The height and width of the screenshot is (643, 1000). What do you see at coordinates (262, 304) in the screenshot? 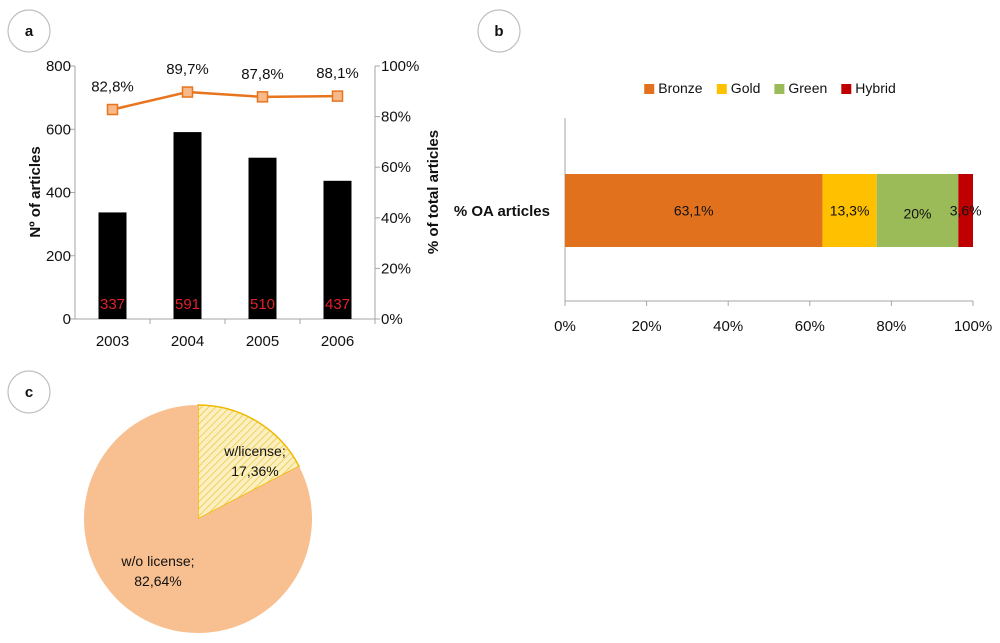
I see `chart-a-bar-value-label: 510` at bounding box center [262, 304].